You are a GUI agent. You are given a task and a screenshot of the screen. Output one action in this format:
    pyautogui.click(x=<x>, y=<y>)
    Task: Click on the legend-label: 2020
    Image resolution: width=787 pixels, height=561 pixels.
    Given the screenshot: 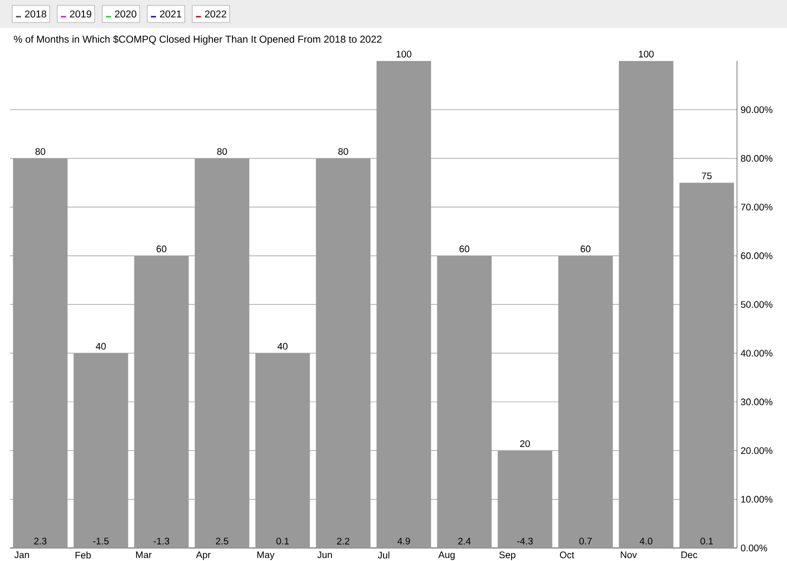 What is the action you would take?
    pyautogui.click(x=125, y=14)
    